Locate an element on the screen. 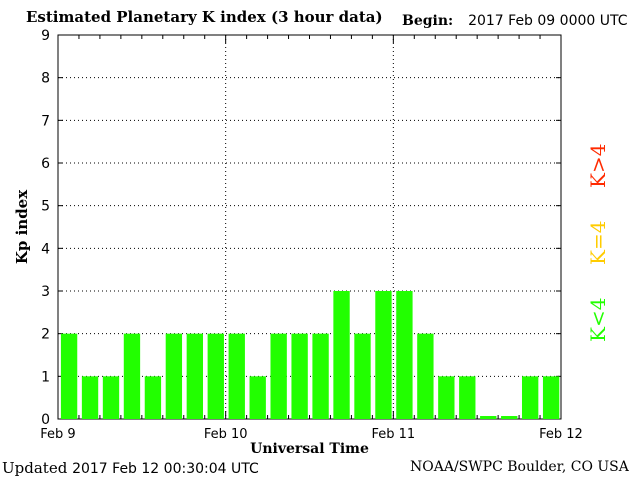  updated-label: Updated is located at coordinates (35, 468).